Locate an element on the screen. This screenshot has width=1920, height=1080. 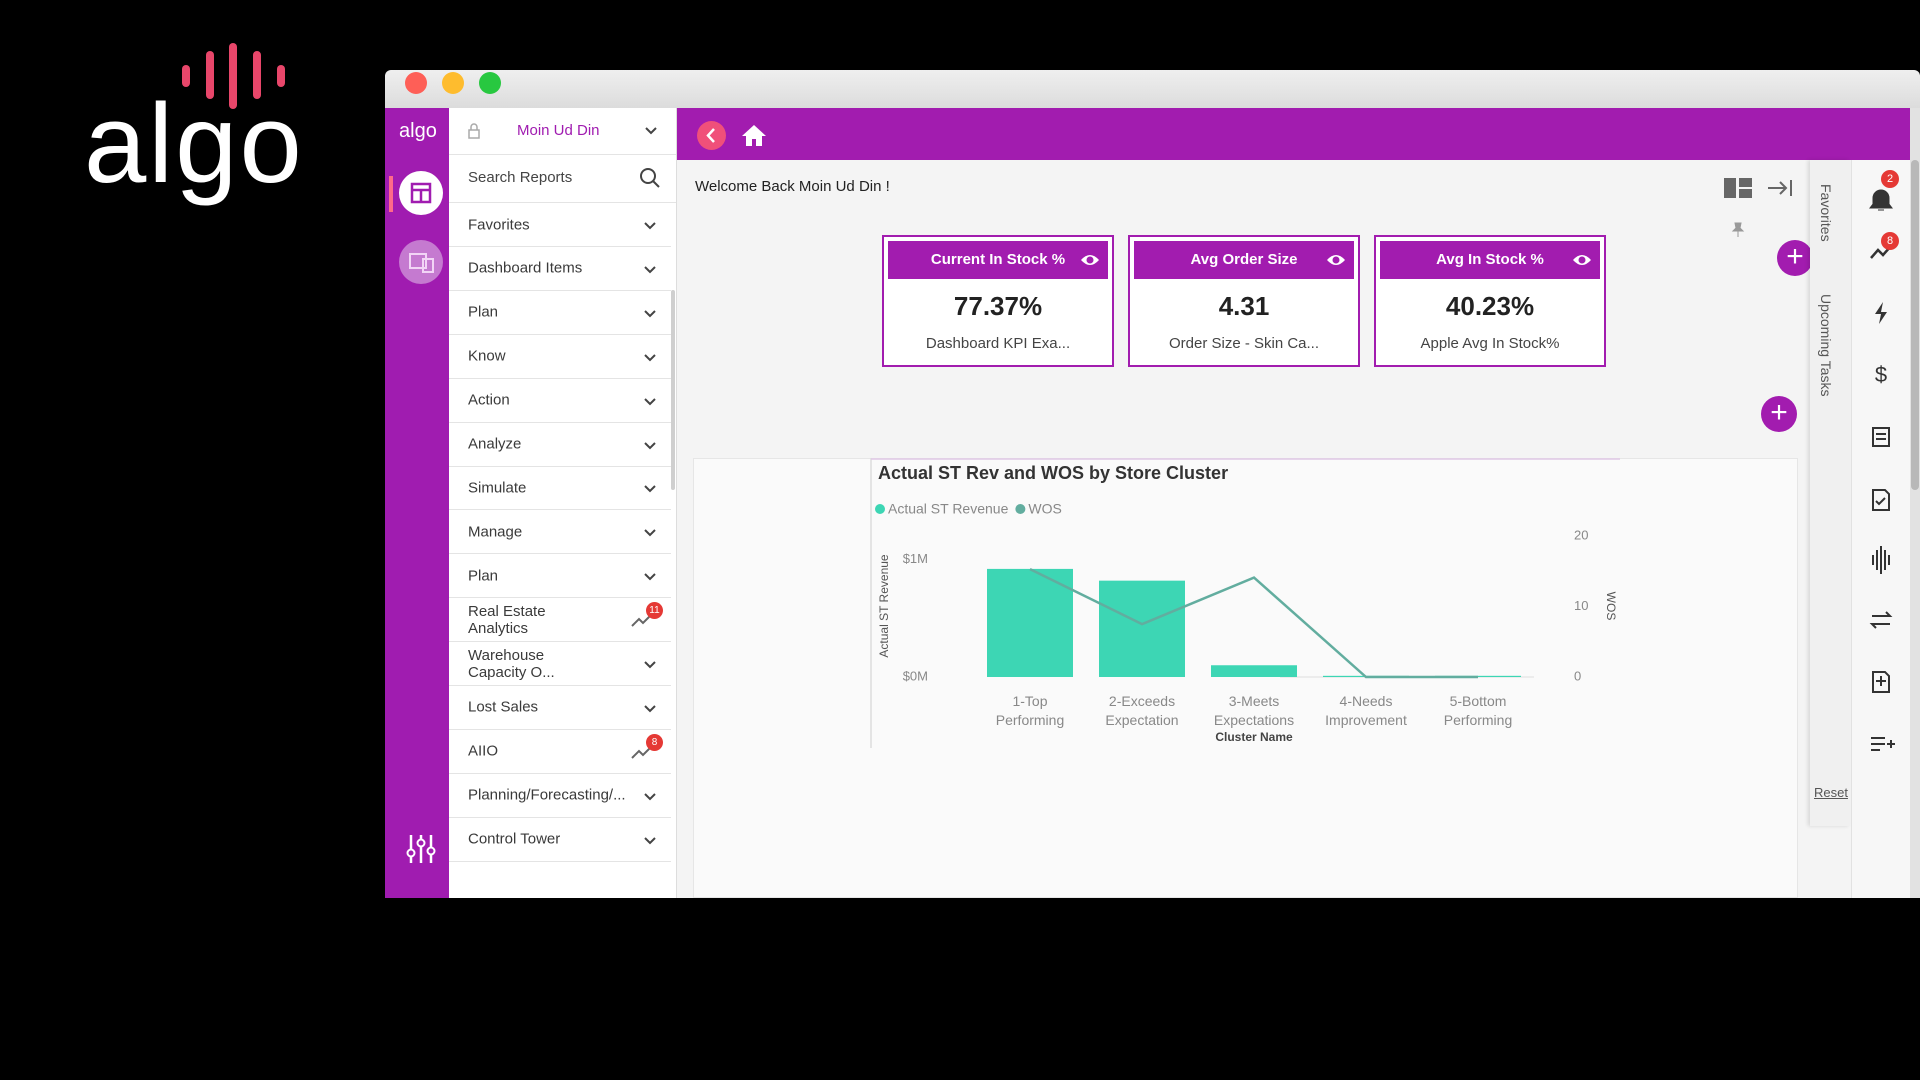
app-logo: algo is located at coordinates (418, 131).